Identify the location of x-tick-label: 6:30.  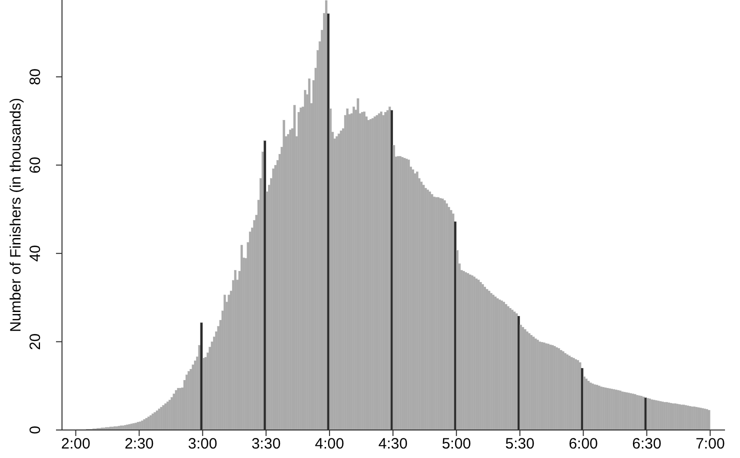
(647, 444).